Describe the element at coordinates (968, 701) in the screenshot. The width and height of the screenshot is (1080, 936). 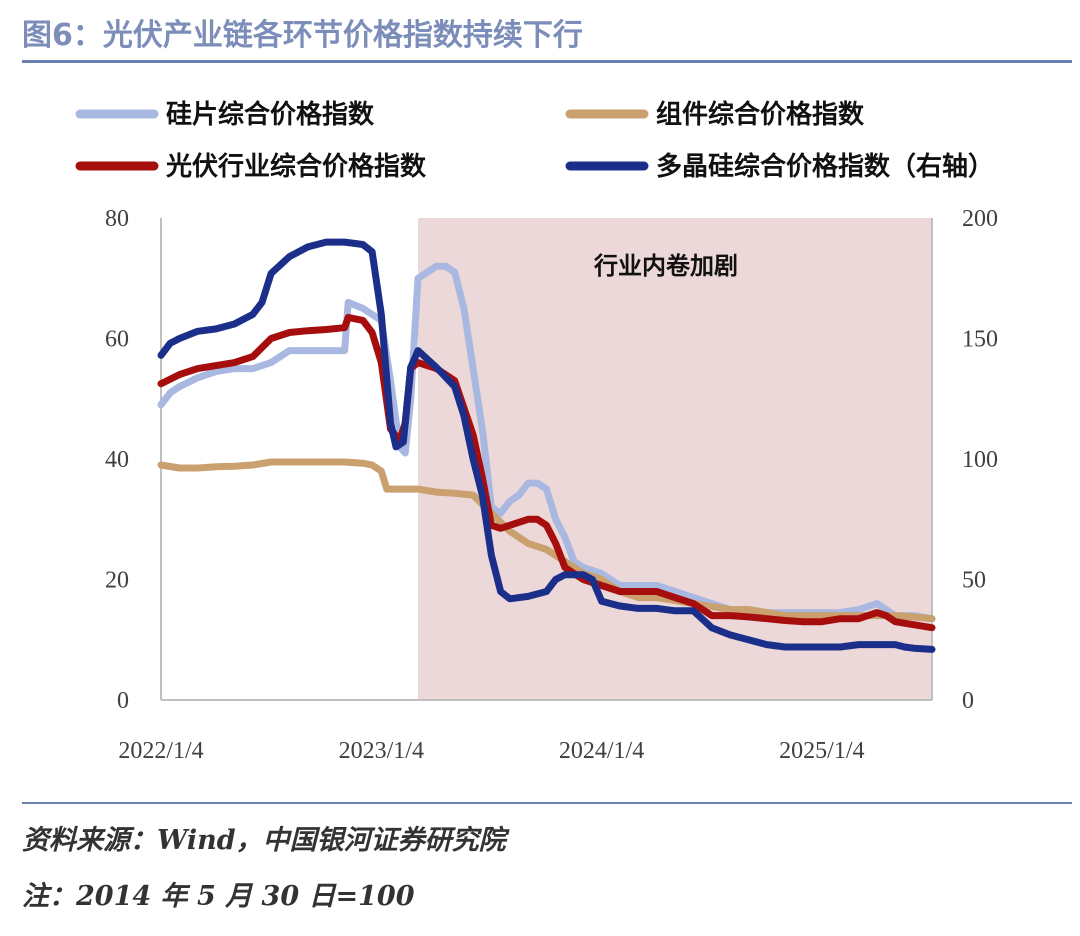
I see `y-right-tick-label: 0` at that location.